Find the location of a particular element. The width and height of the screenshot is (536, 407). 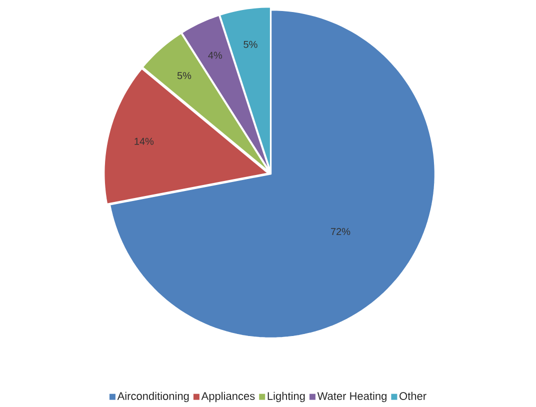

legend-label: Airconditioning is located at coordinates (153, 397).